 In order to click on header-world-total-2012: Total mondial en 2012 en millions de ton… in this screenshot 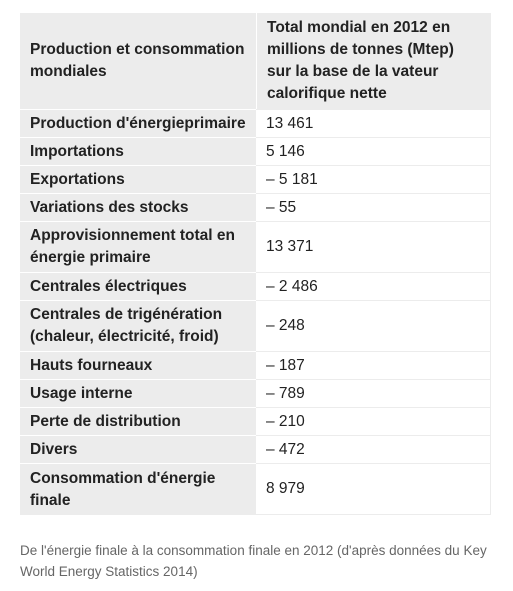, I will do `click(373, 61)`.